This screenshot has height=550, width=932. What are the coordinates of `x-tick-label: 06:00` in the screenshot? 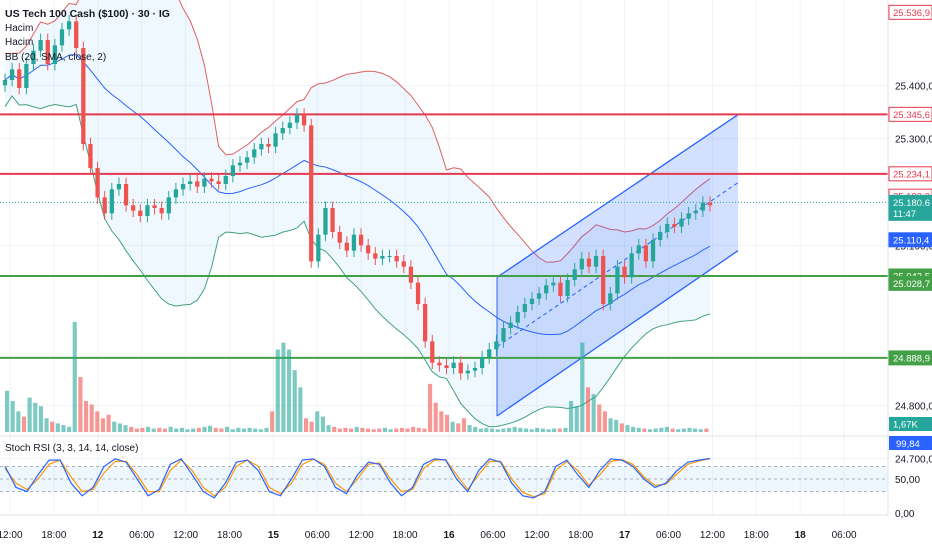 It's located at (492, 535).